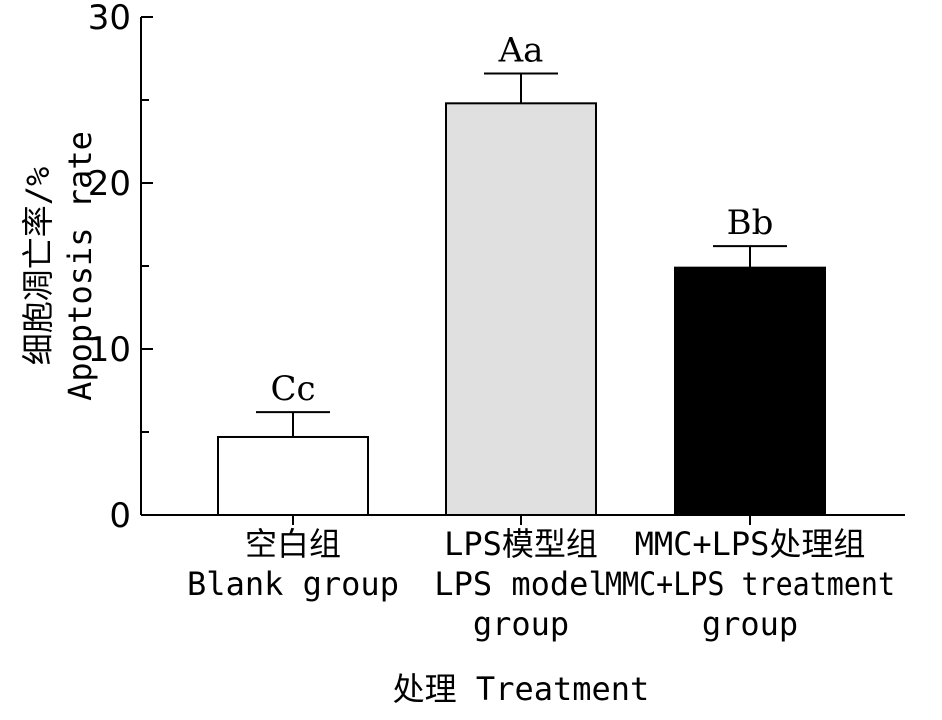 This screenshot has width=942, height=720. What do you see at coordinates (521, 544) in the screenshot?
I see `x-category-label: LPS模型组` at bounding box center [521, 544].